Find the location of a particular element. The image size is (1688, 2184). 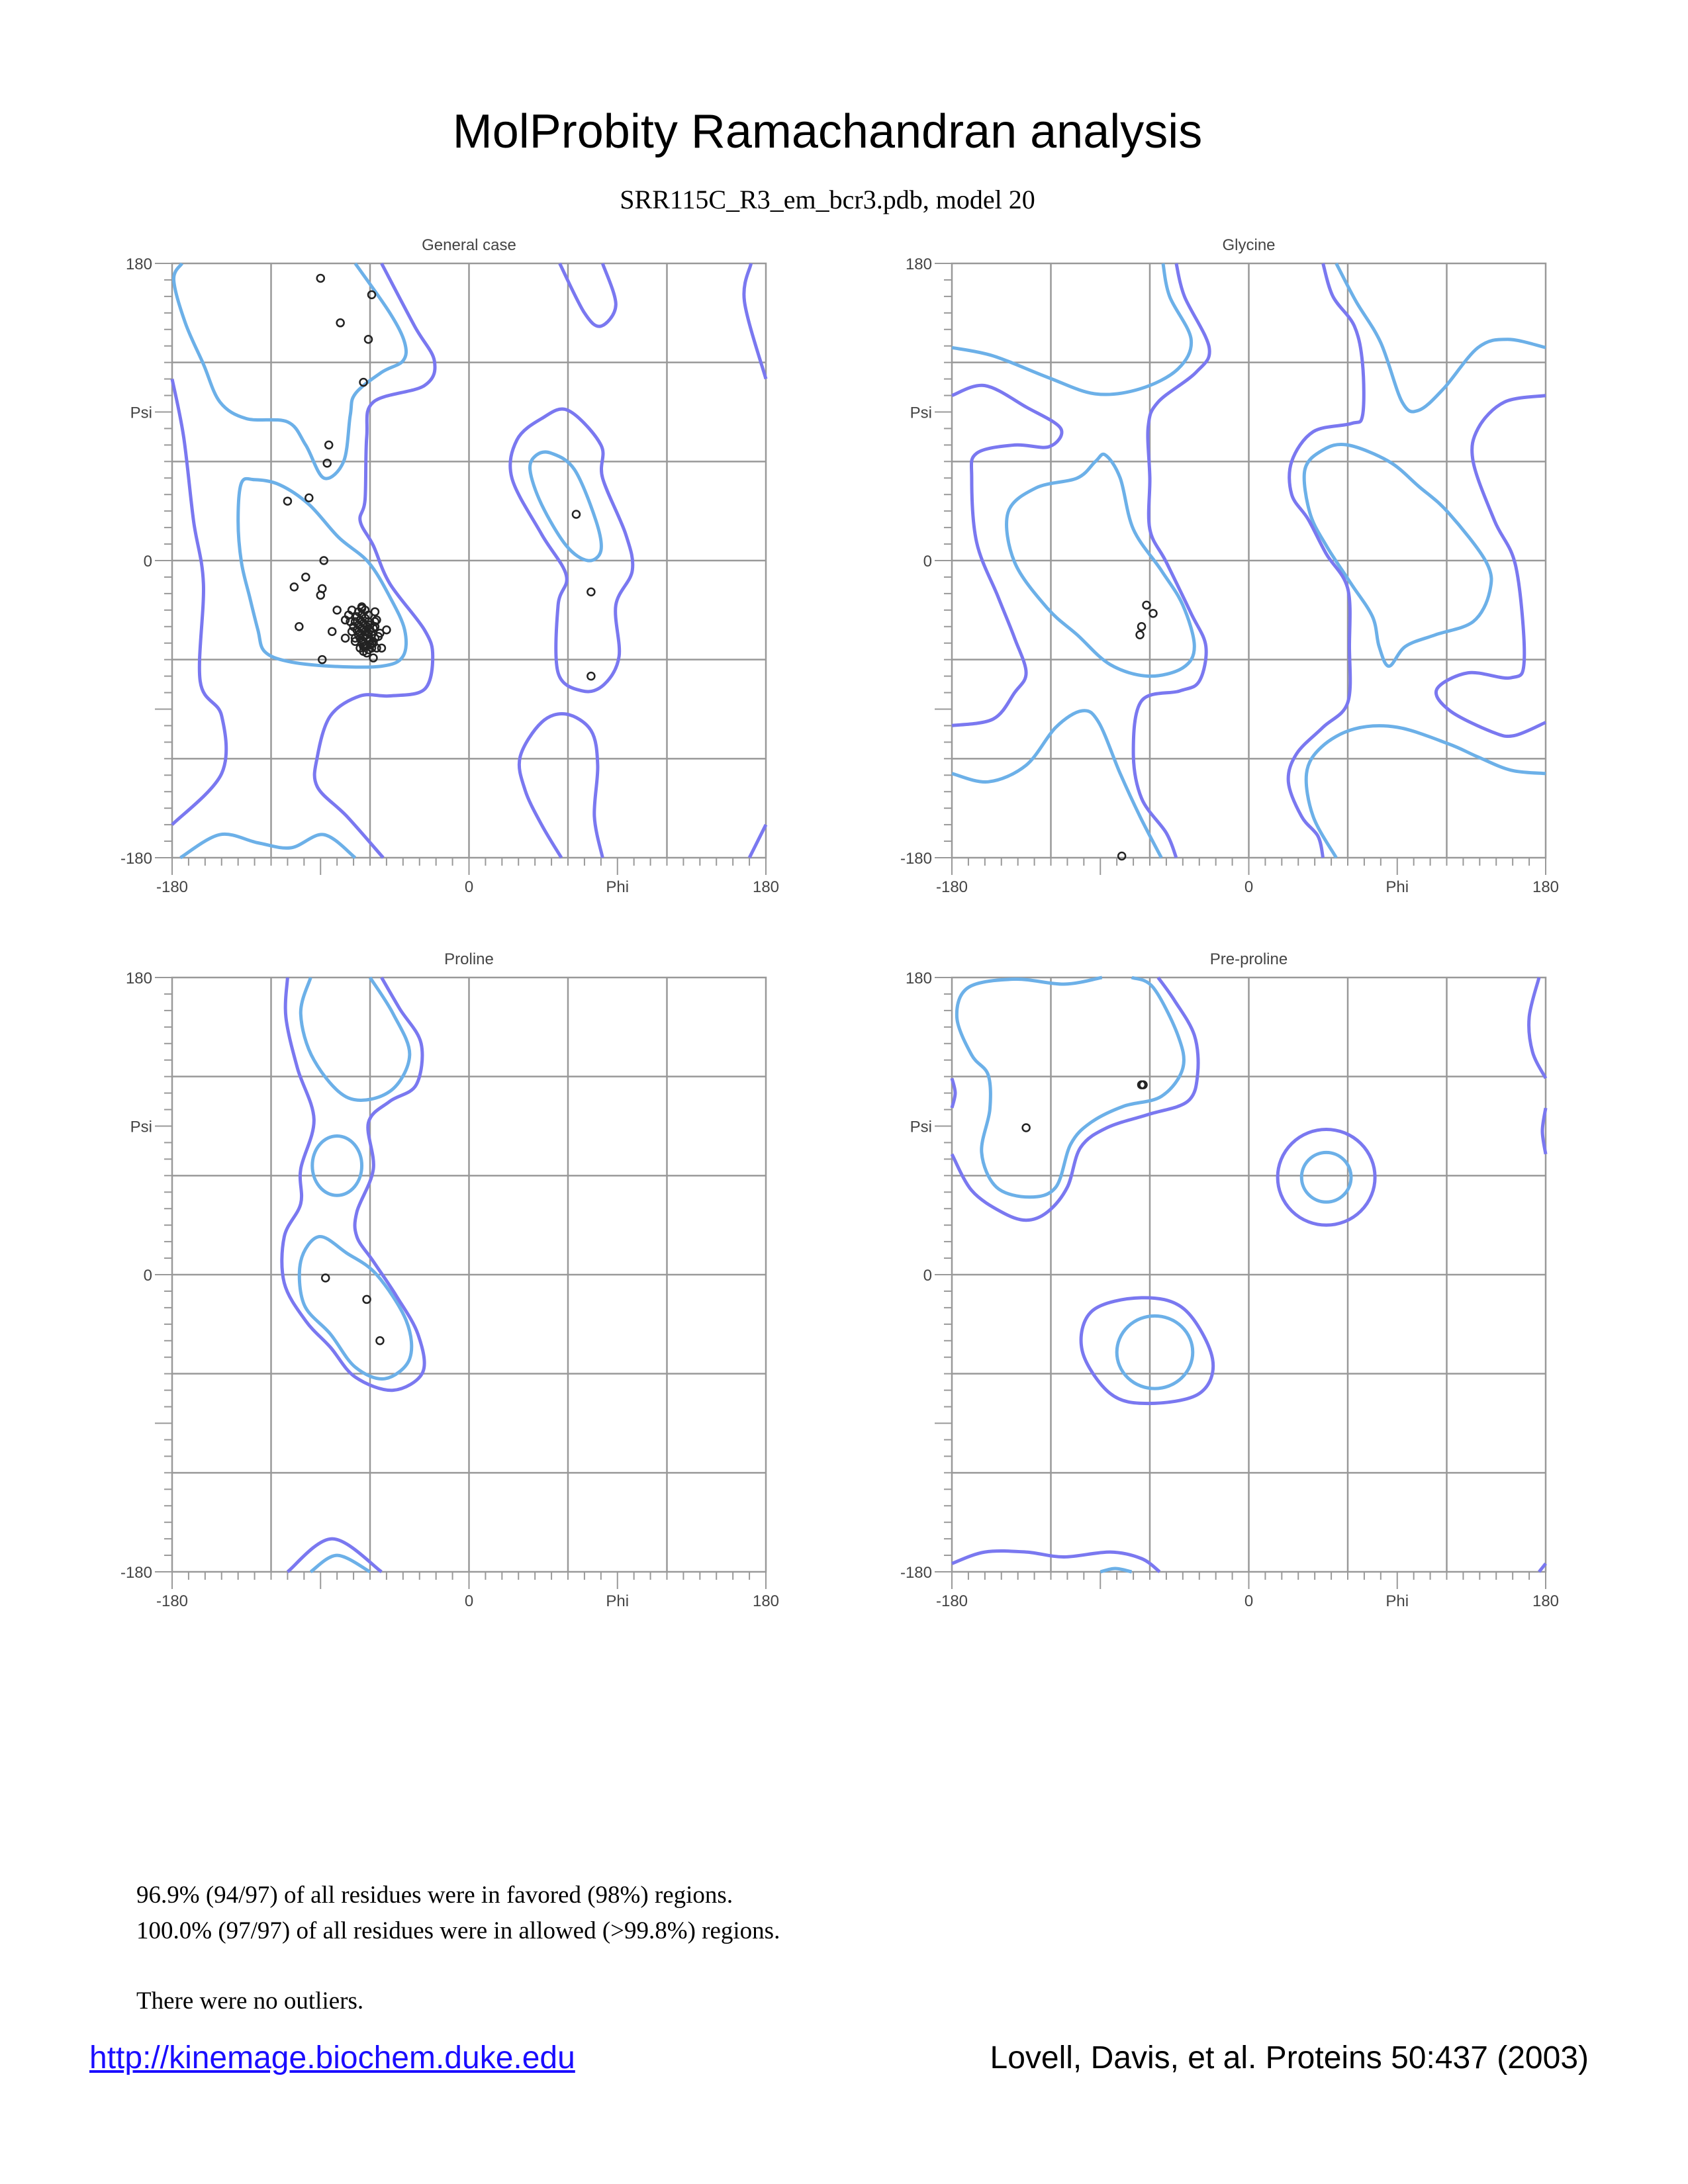

plot-title: Glycine is located at coordinates (1248, 245).